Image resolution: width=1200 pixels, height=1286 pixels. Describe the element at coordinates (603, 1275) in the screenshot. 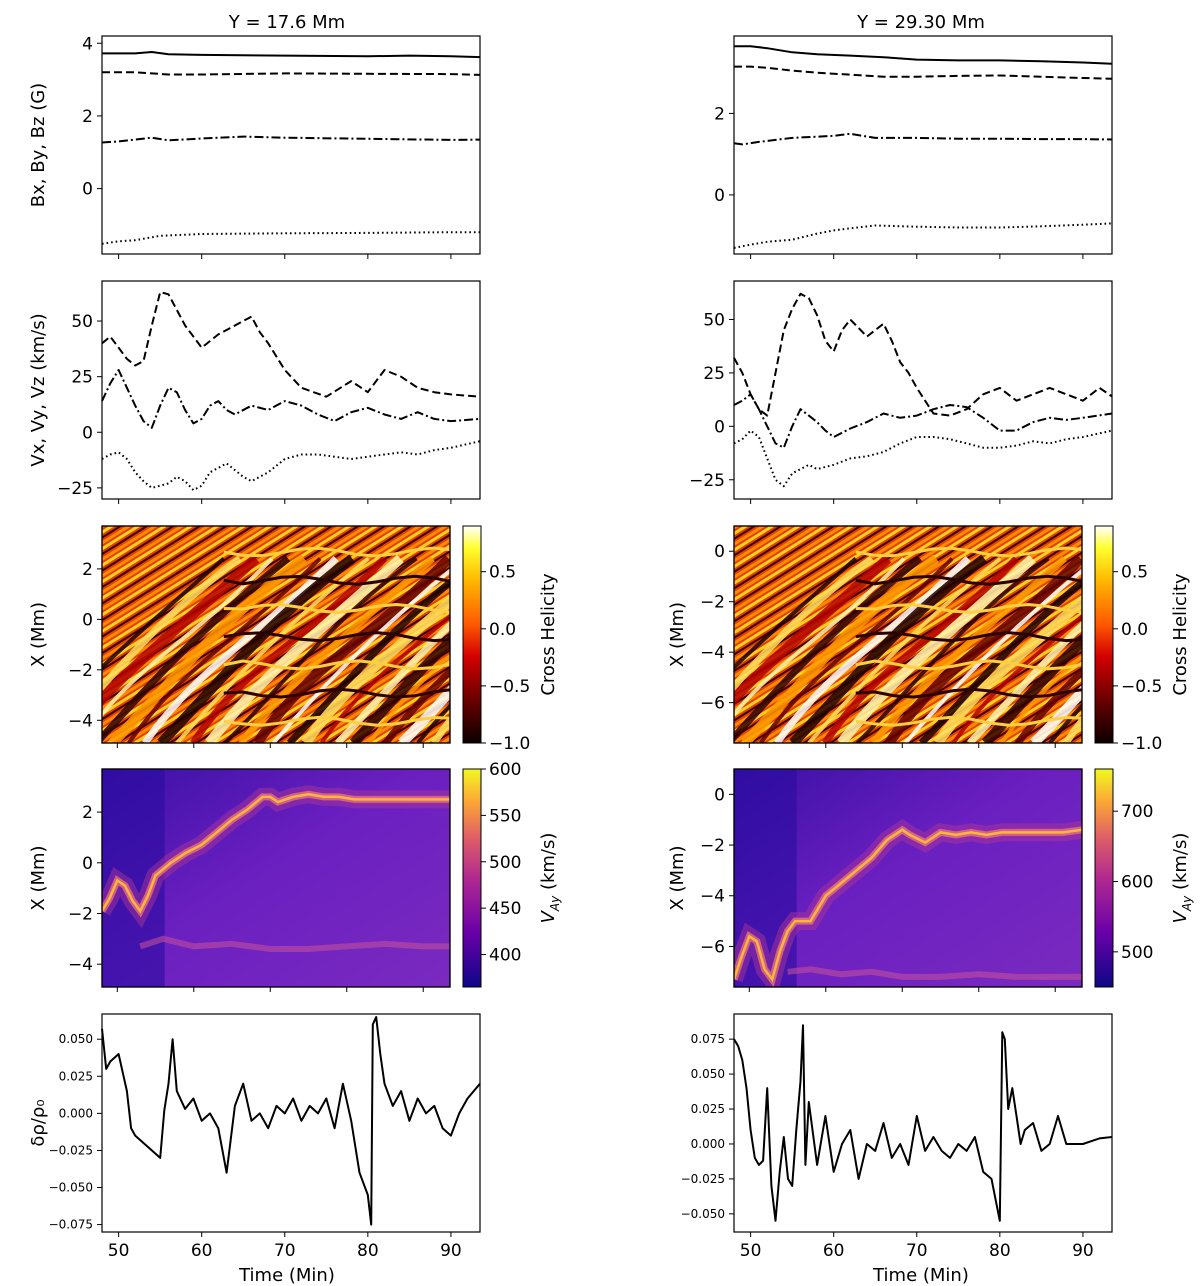

I see `x-axis-labels: Time (Min) Time (Min)` at that location.